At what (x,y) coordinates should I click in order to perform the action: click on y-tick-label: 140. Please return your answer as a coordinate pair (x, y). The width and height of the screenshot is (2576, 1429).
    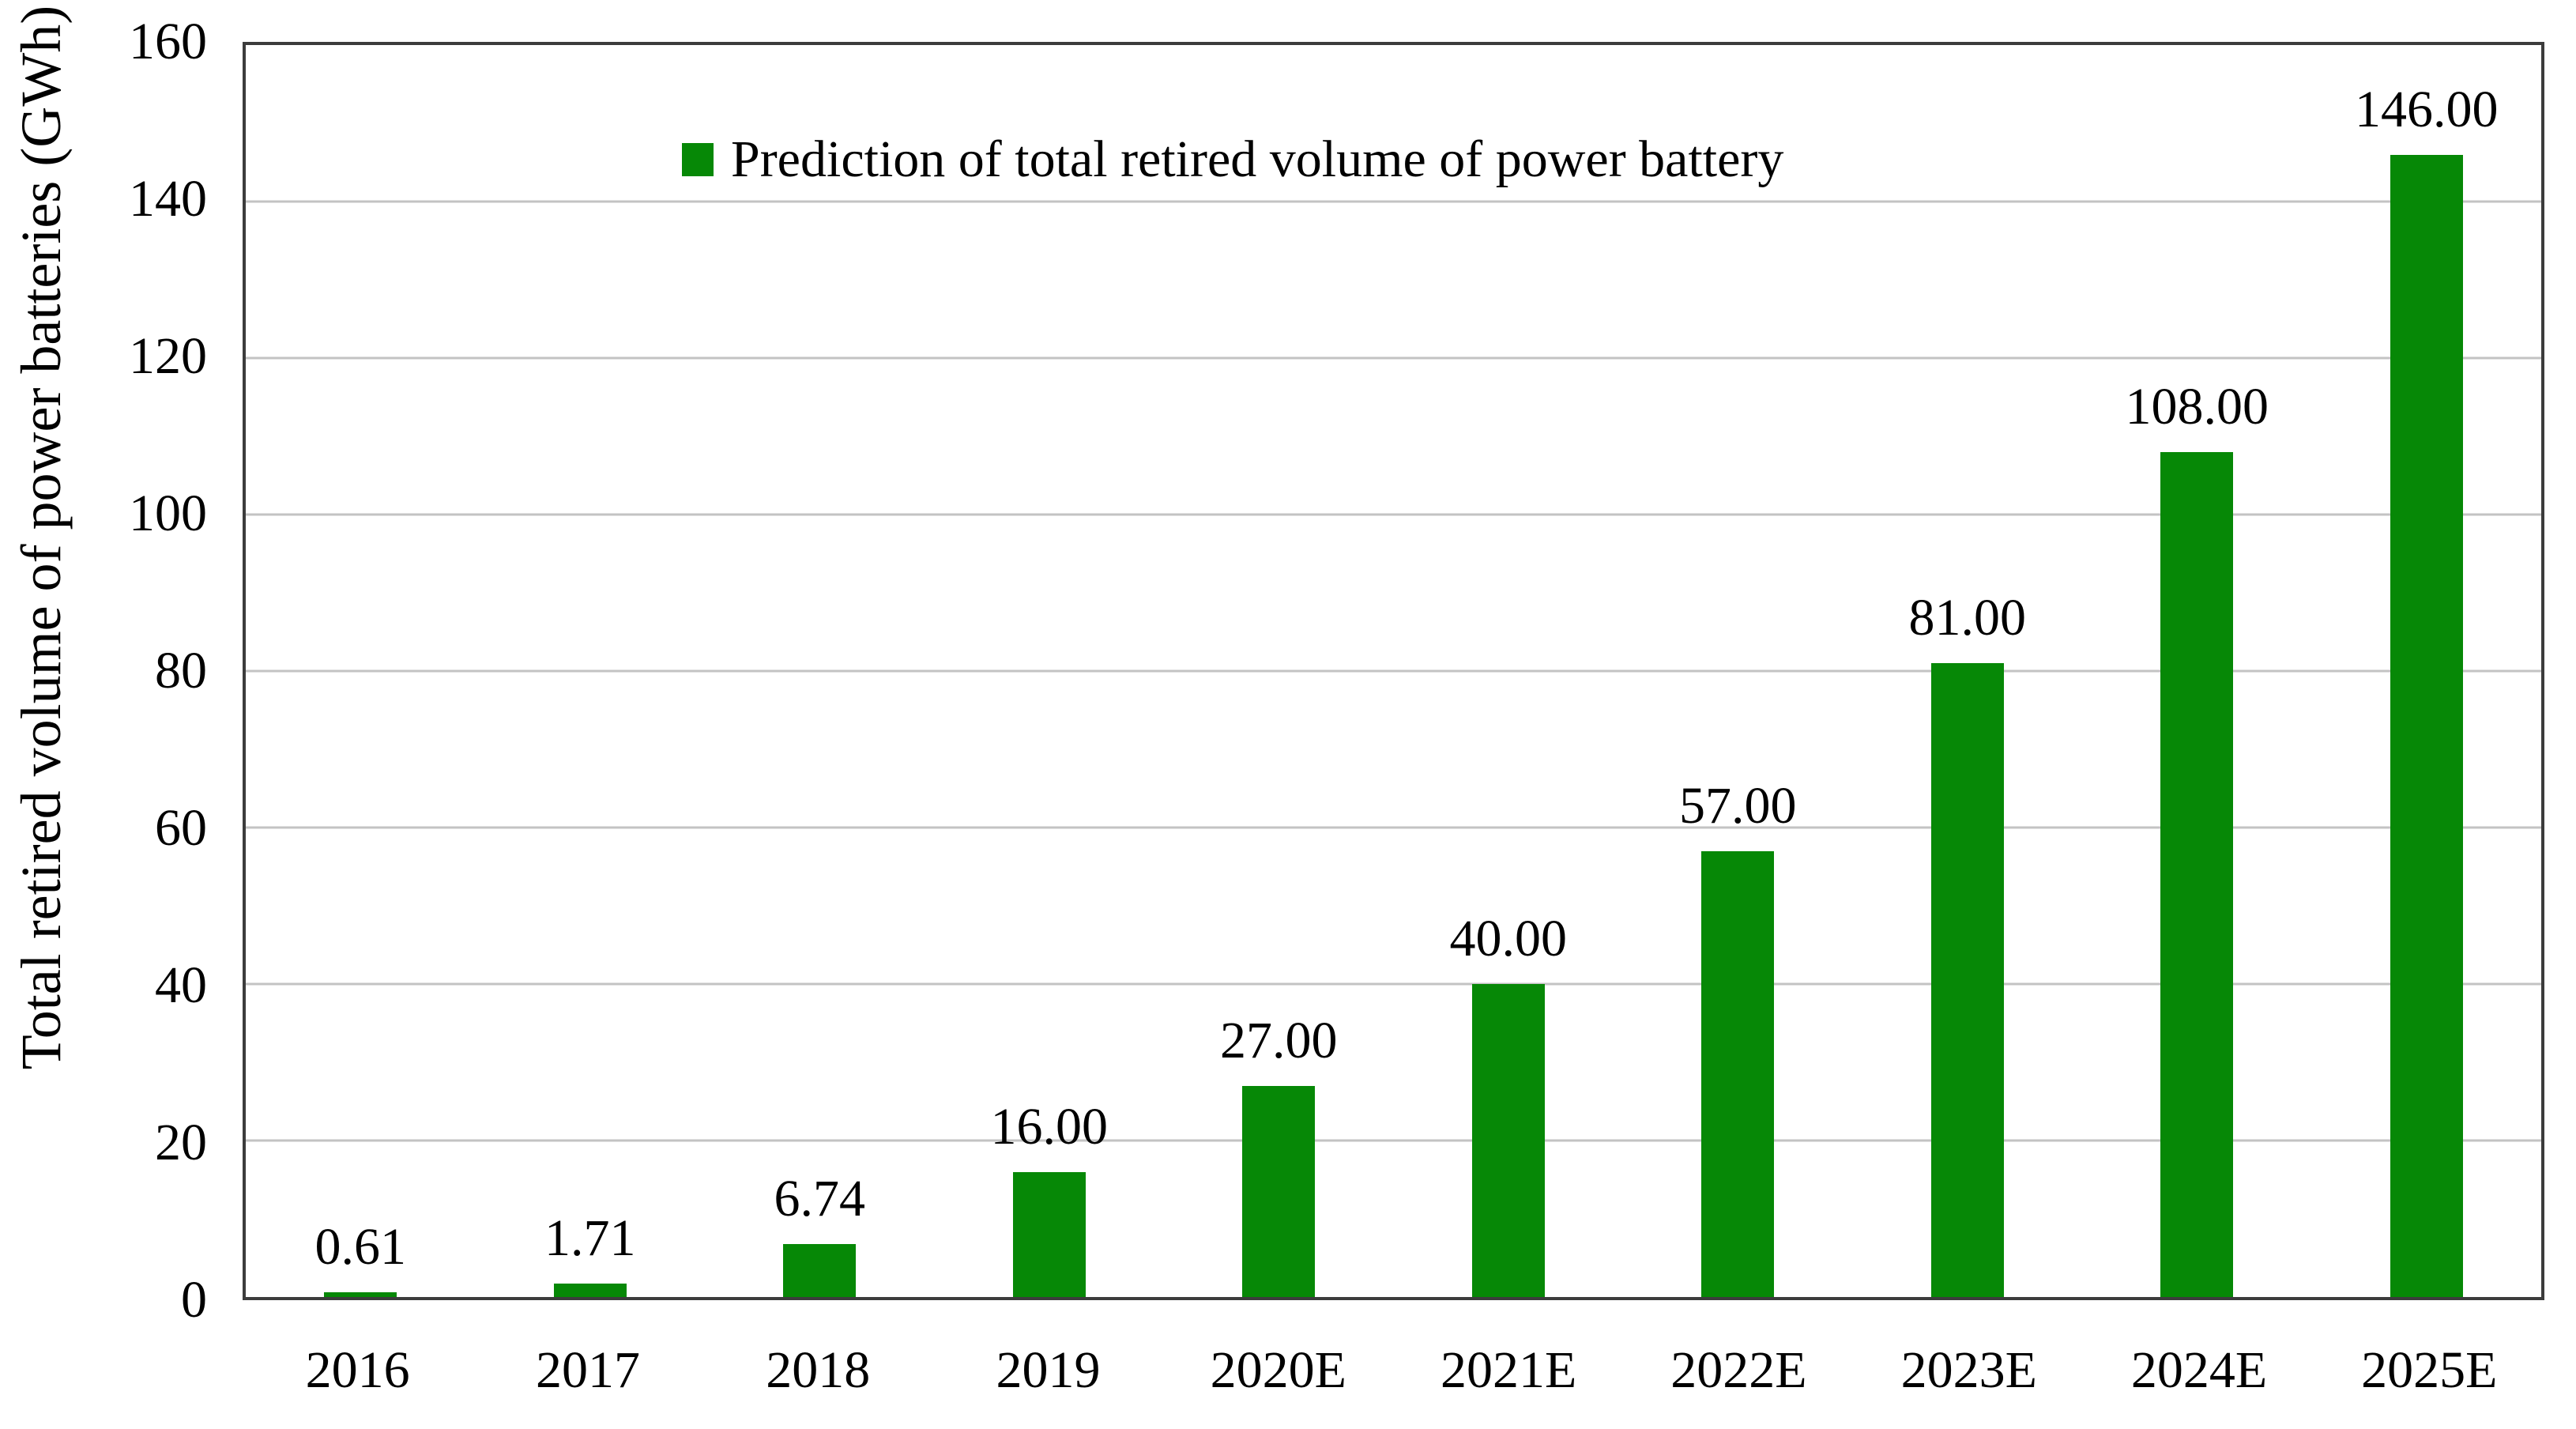
    Looking at the image, I should click on (168, 199).